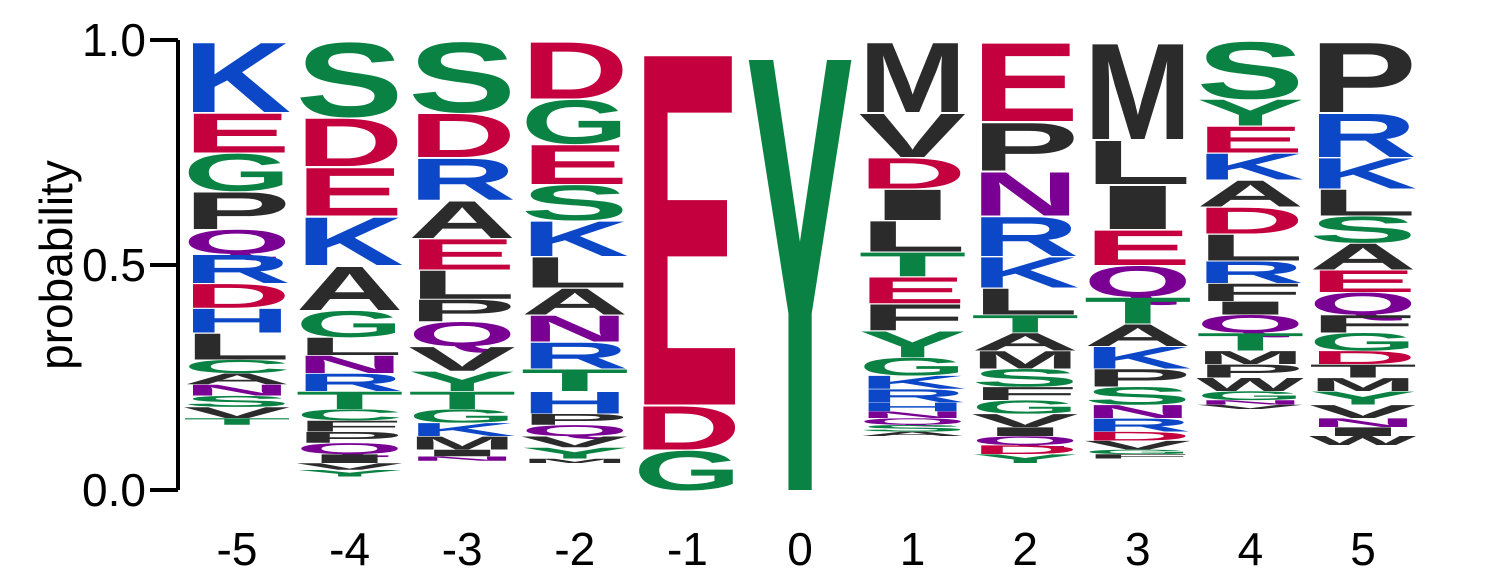  I want to click on logo-column: EDG, so click(687, 256).